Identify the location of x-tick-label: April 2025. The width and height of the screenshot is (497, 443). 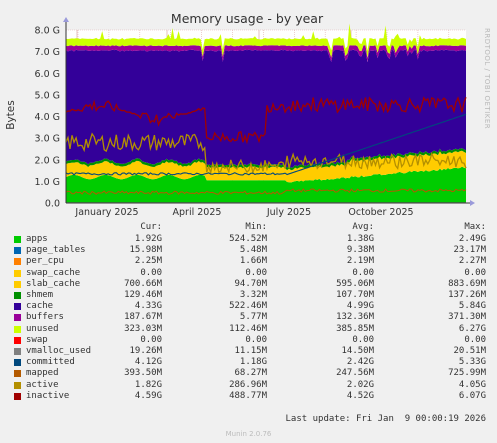
(197, 212).